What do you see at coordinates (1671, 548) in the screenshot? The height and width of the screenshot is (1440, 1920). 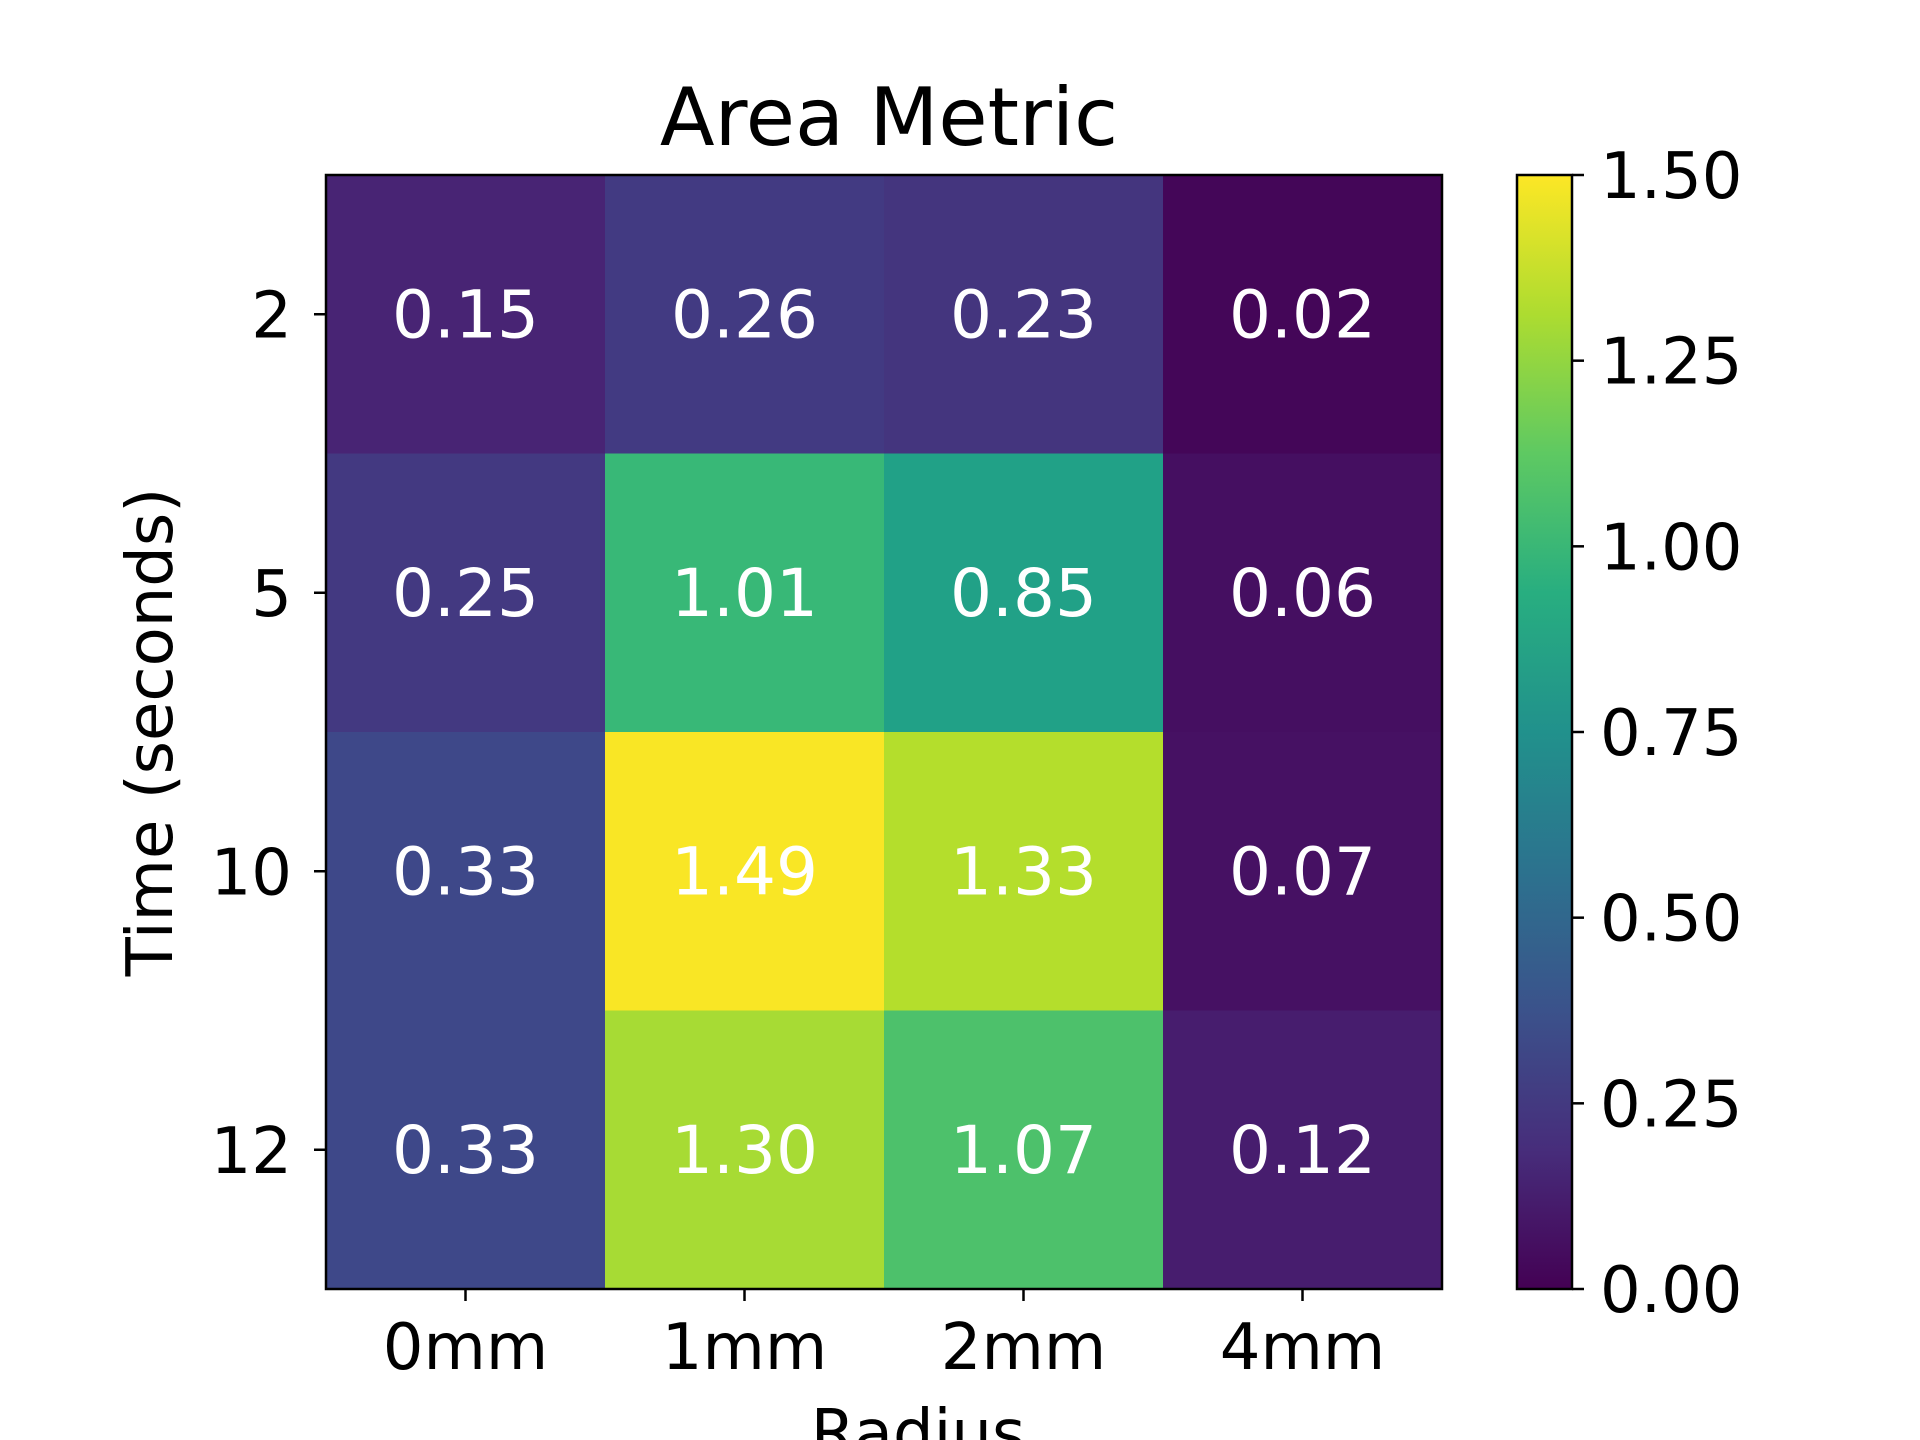 I see `colorbar-tick-label: 1.00` at bounding box center [1671, 548].